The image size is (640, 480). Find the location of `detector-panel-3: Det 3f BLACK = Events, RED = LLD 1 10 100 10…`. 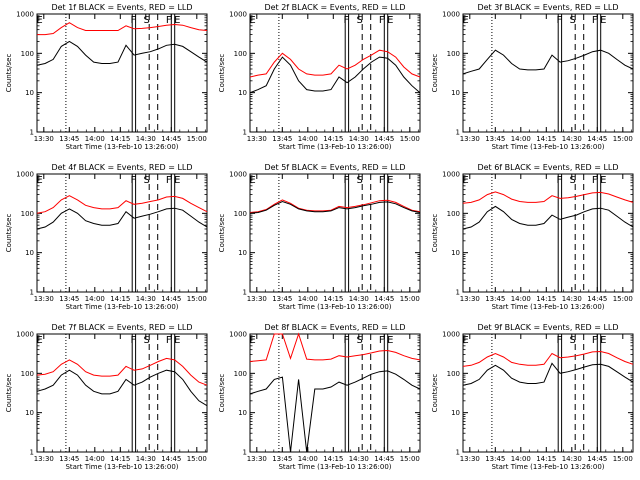

detector-panel-3: Det 3f BLACK = Events, RED = LLD 1 10 100 10… is located at coordinates (532, 77).